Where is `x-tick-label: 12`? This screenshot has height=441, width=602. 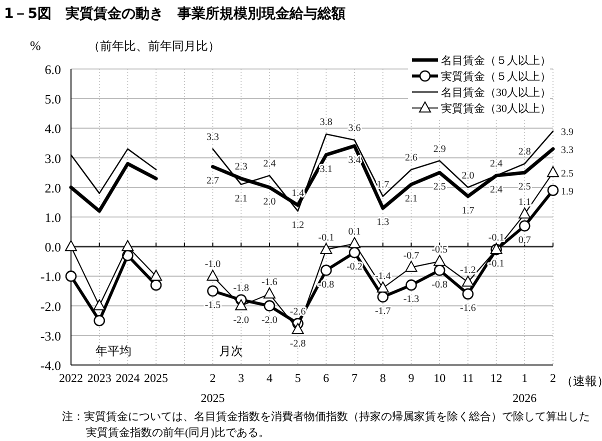 x-tick-label: 12 is located at coordinates (496, 378).